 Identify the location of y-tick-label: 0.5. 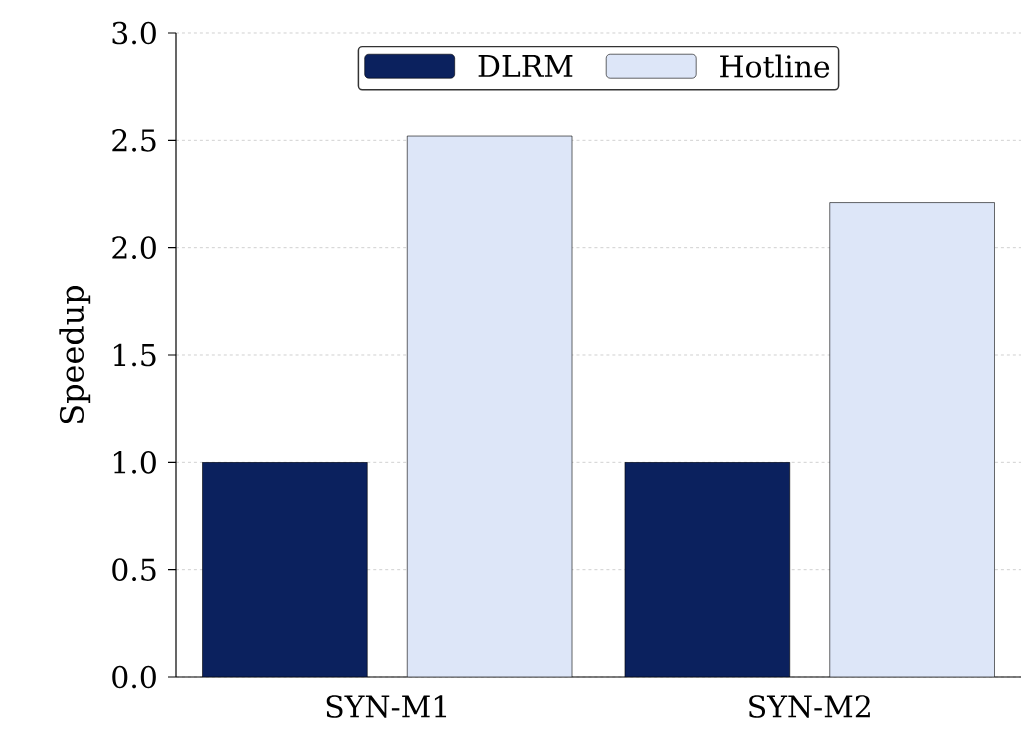
(134, 569).